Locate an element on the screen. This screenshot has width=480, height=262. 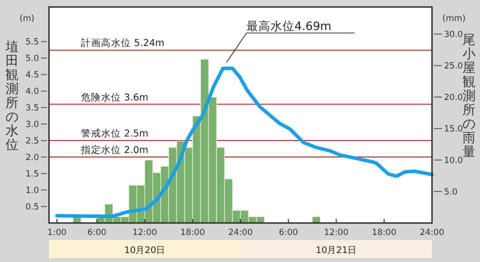
y-tick-label: 1.0 is located at coordinates (32, 191).